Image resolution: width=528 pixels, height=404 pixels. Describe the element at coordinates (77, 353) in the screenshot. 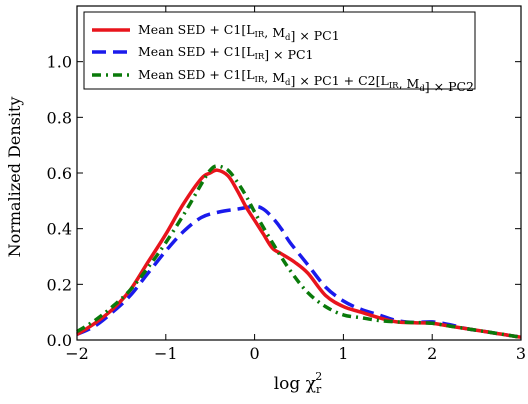

I see `x-tick-label: −2` at that location.